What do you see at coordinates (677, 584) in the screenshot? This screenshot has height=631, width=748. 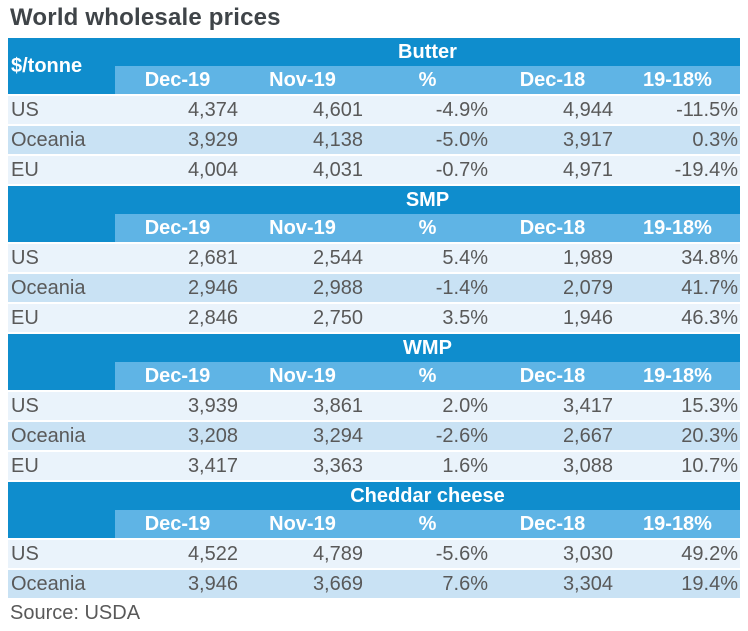 I see `value-cell: 19.4%` at bounding box center [677, 584].